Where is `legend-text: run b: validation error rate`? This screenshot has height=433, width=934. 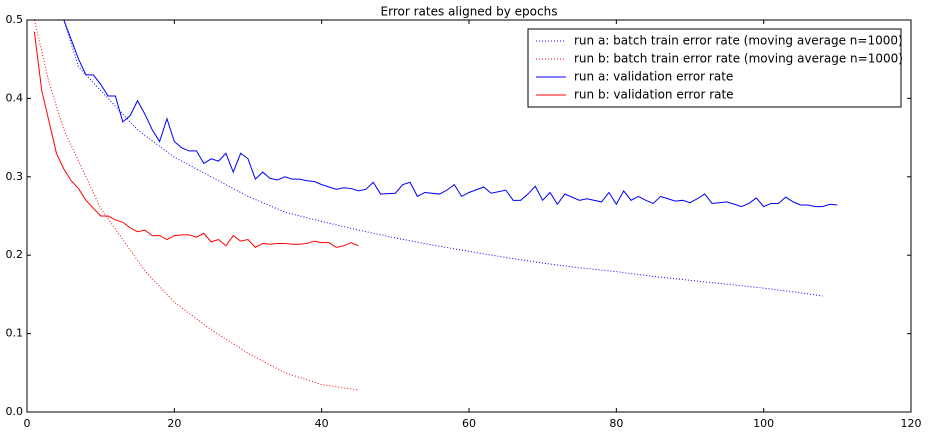 legend-text: run b: validation error rate is located at coordinates (654, 95).